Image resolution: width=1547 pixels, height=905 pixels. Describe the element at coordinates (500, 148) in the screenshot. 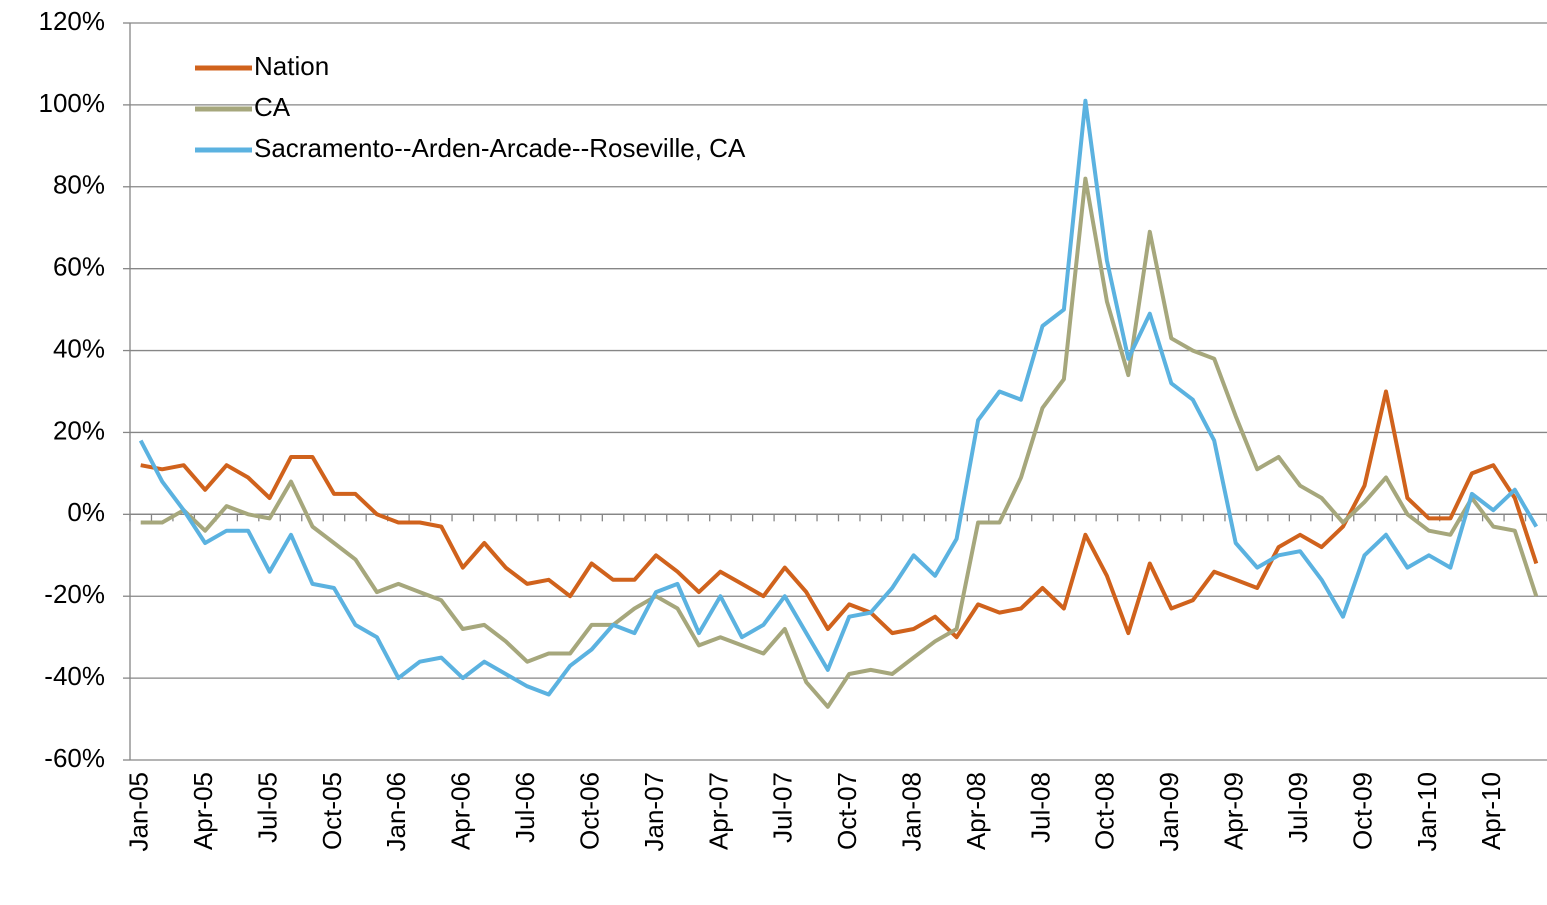

I see `legend-label: Sacramento--Arden-Arcade--Roseville, CA` at that location.